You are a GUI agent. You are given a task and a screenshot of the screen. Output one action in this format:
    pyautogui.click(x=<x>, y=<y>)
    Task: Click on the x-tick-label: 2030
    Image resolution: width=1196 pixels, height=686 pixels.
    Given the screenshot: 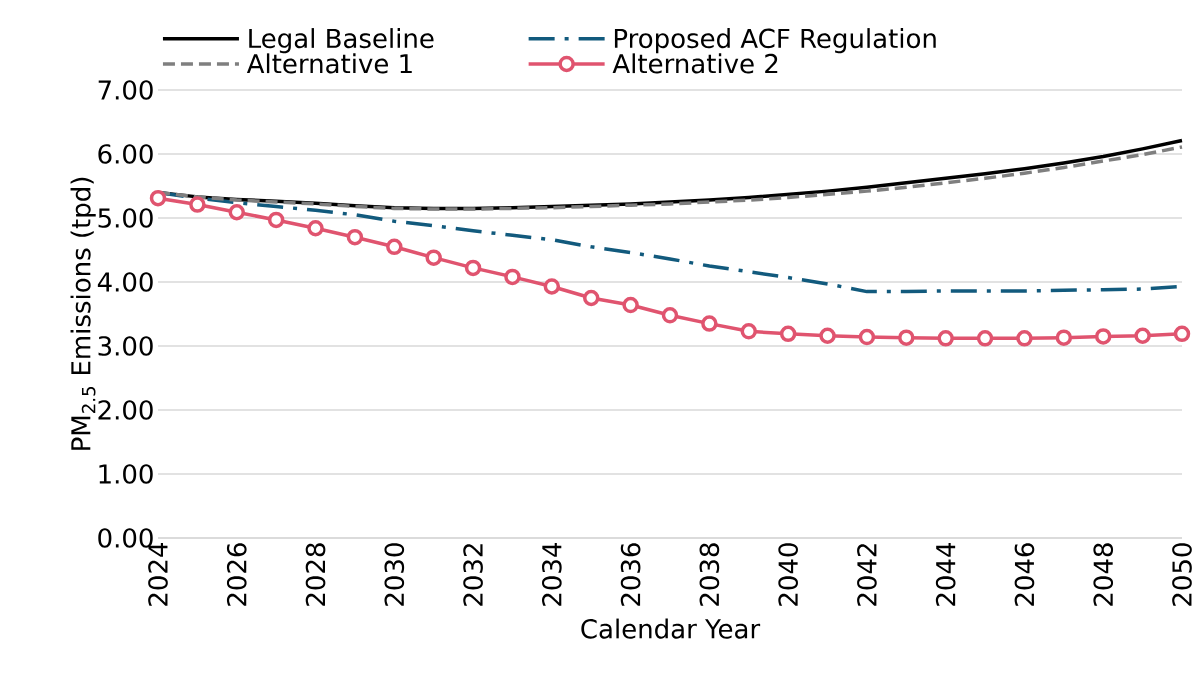 What is the action you would take?
    pyautogui.click(x=394, y=574)
    